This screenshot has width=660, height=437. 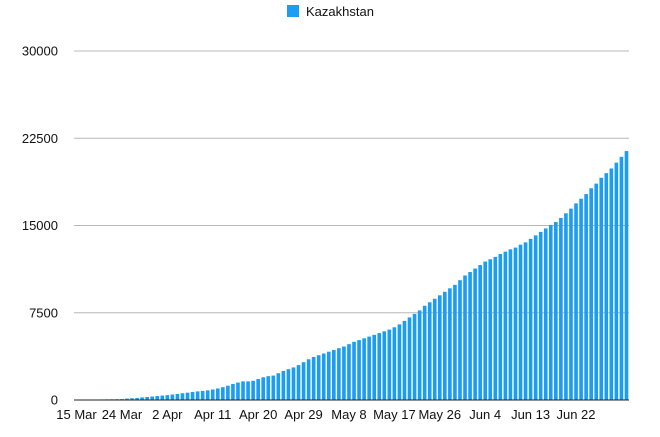 What do you see at coordinates (485, 414) in the screenshot?
I see `x-tick-label: Jun 4` at bounding box center [485, 414].